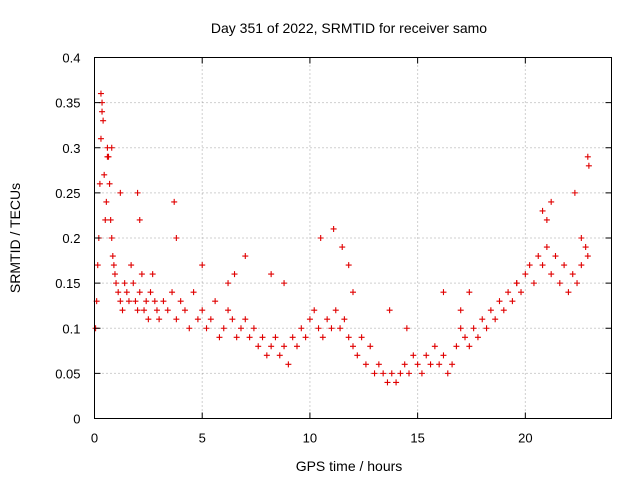  What do you see at coordinates (67, 373) in the screenshot?
I see `y-tick-label: 0.05` at bounding box center [67, 373].